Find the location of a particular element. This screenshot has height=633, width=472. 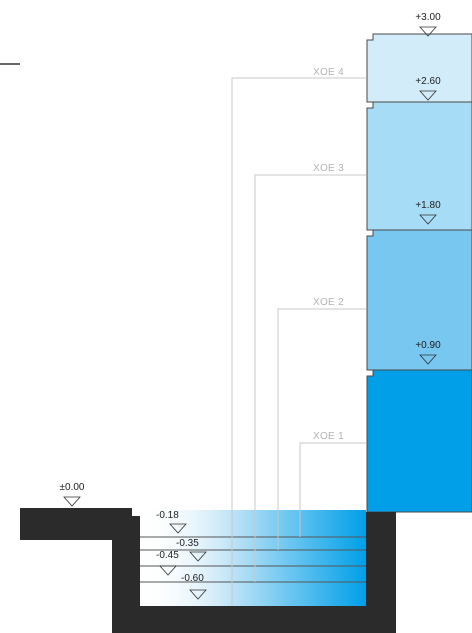

pit-water-gradient is located at coordinates (253, 558).